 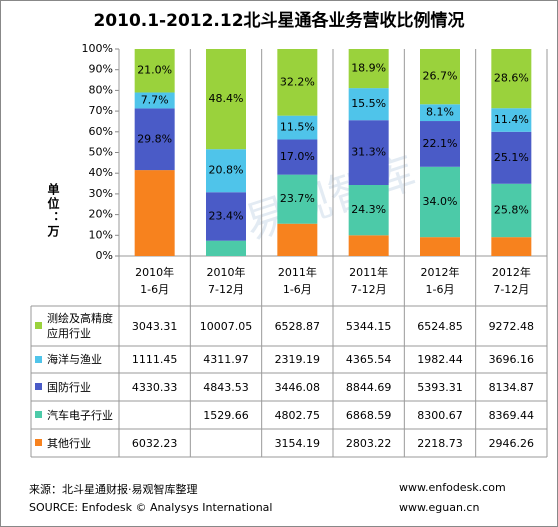 I want to click on table-cell: 9272.48, so click(x=511, y=326).